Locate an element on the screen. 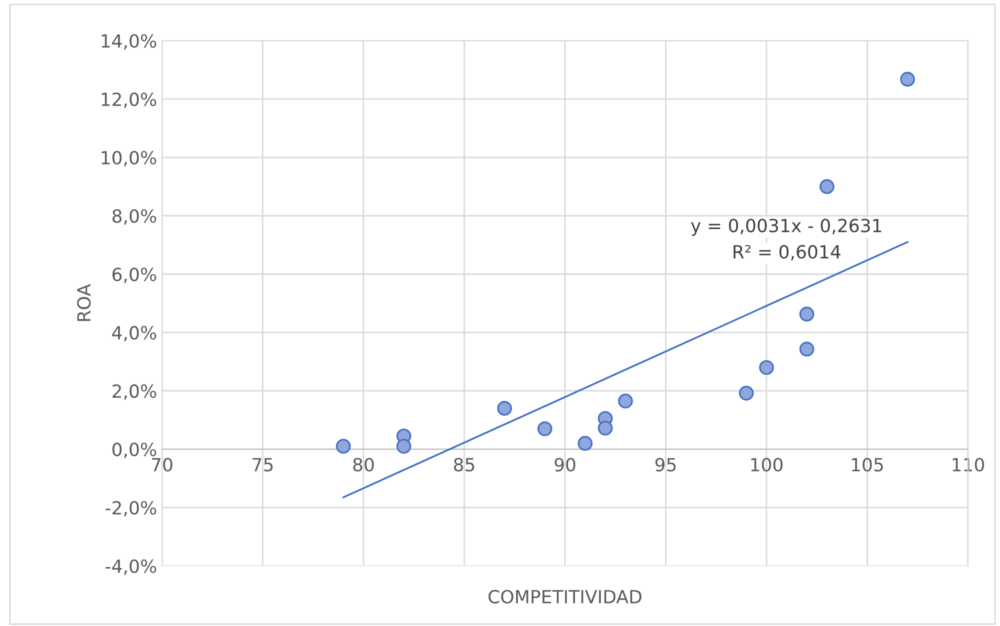 Image resolution: width=1000 pixels, height=626 pixels. x-tick-label: 70 is located at coordinates (162, 465).